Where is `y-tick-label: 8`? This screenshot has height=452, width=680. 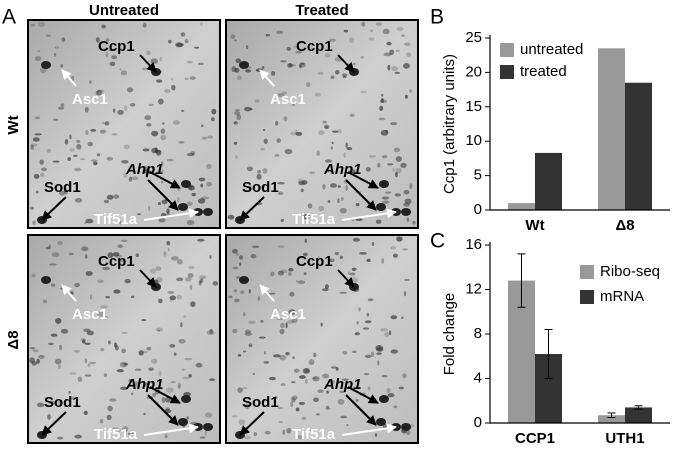
y-tick-label: 8 is located at coordinates (478, 333).